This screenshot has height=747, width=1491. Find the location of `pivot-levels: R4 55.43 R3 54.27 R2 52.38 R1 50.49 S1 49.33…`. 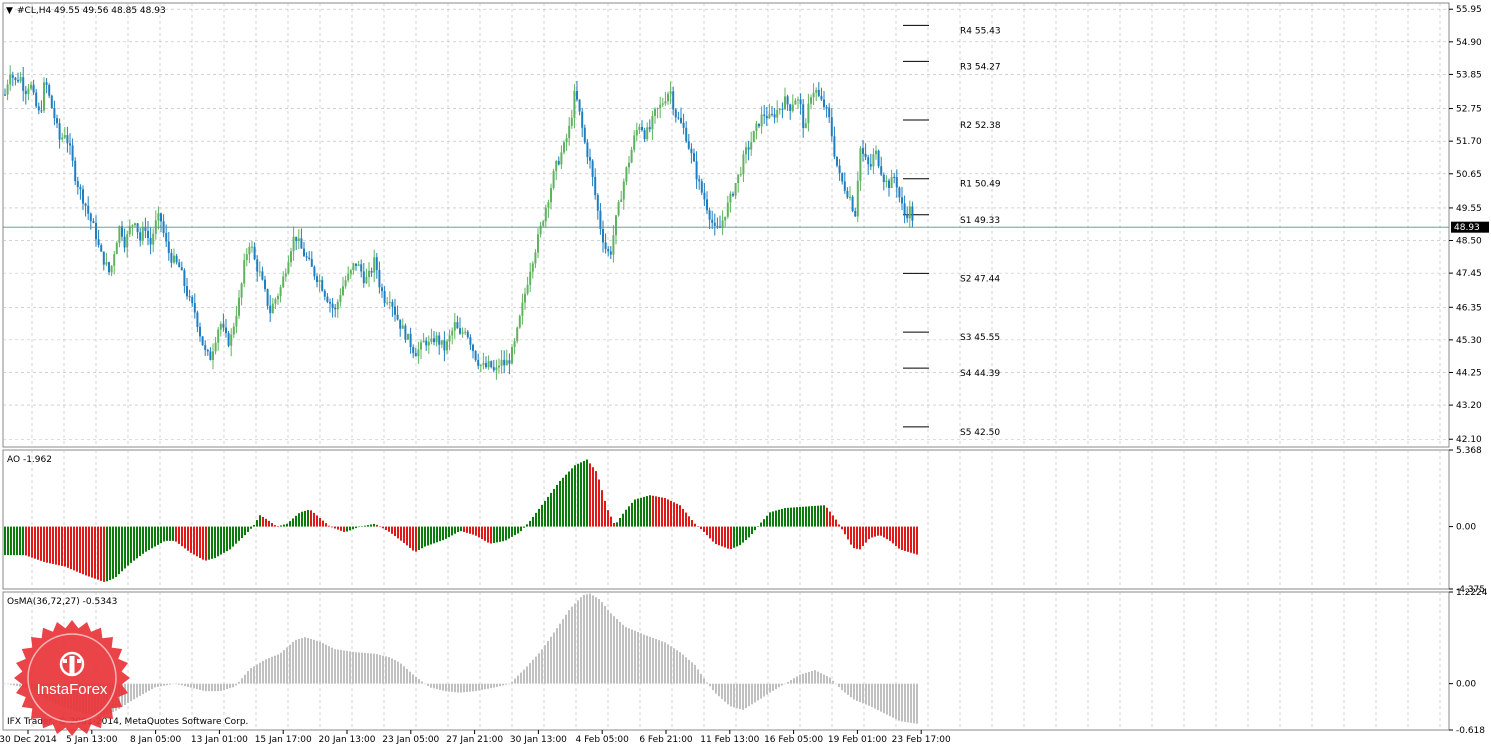

pivot-levels: R4 55.43 R3 54.27 R2 52.38 R1 50.49 S1 49.33… is located at coordinates (952, 231).